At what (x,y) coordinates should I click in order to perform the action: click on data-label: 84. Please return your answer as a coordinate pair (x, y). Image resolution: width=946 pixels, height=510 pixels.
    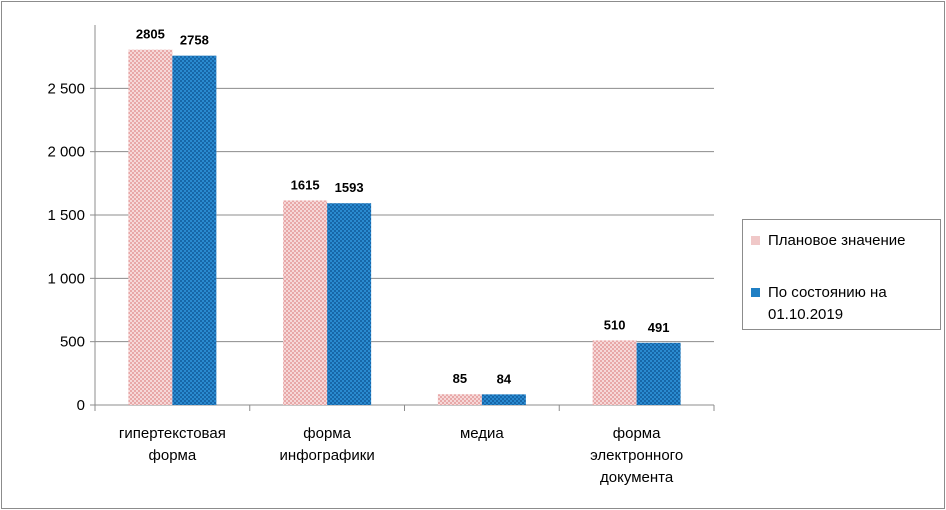
    Looking at the image, I should click on (504, 378).